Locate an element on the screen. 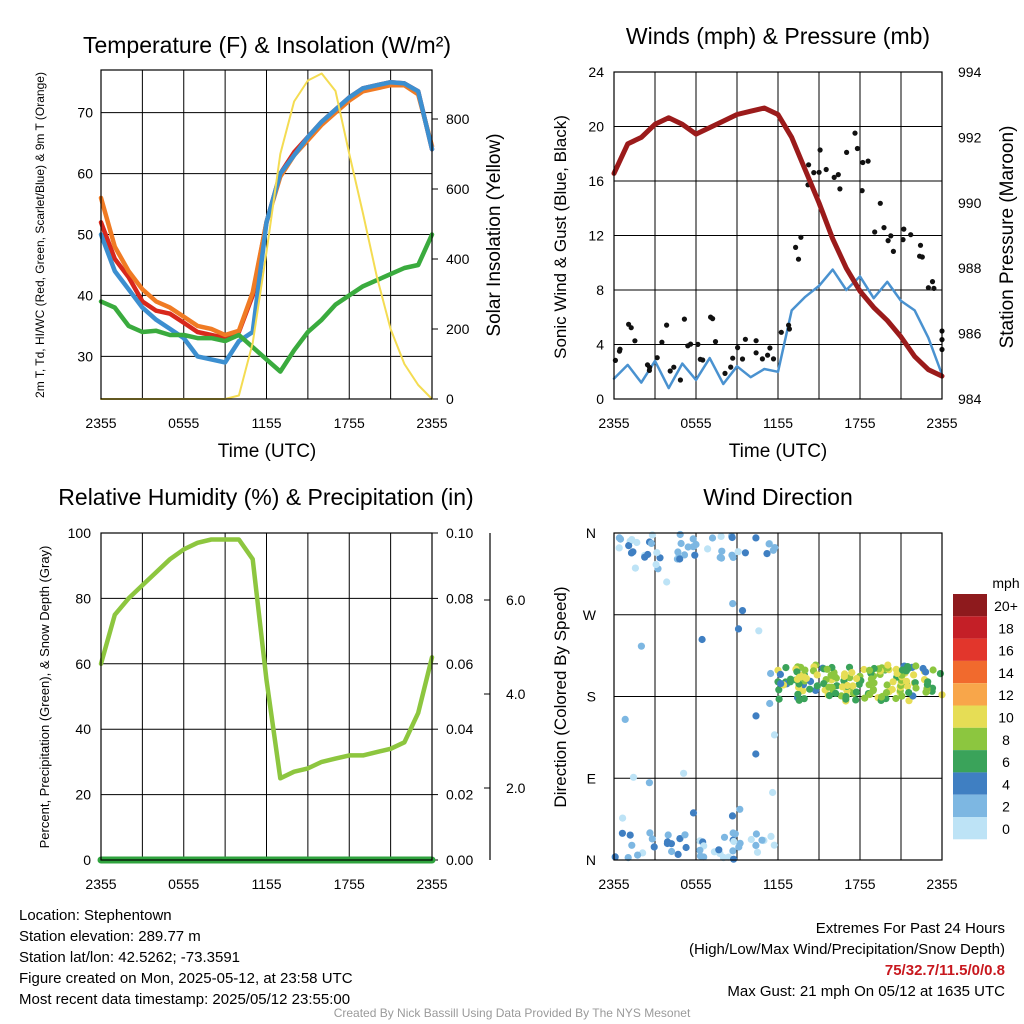  temp-xtick-label: 1755 is located at coordinates (349, 423).